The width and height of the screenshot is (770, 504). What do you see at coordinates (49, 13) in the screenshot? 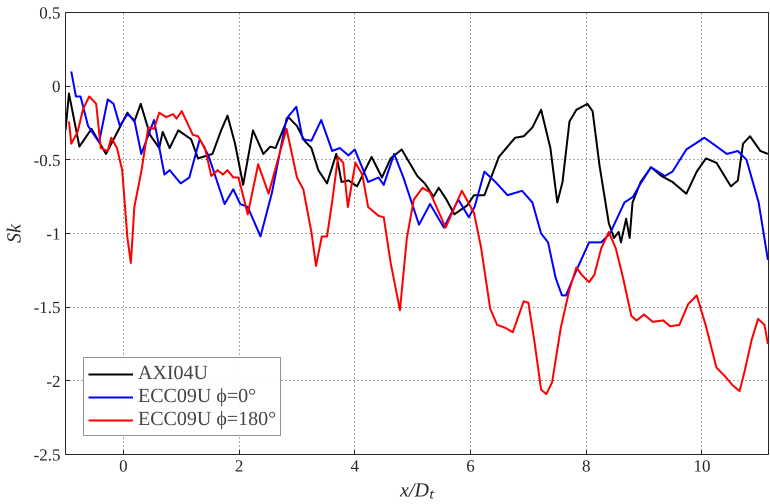
I see `y-tick-label: 0.5` at bounding box center [49, 13].